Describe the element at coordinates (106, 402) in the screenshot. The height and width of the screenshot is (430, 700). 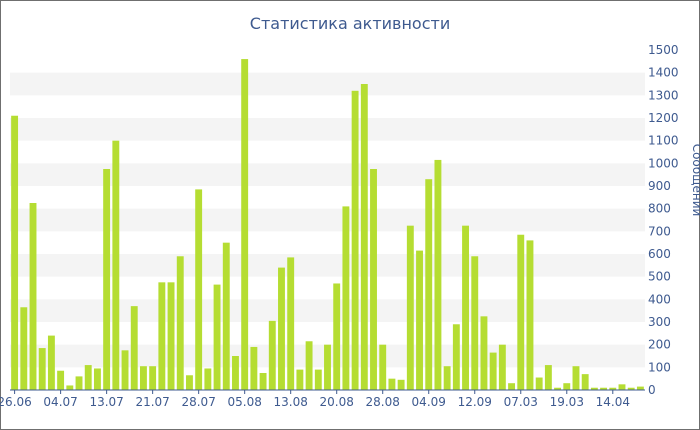
I see `x-tick-label: 13.07` at that location.